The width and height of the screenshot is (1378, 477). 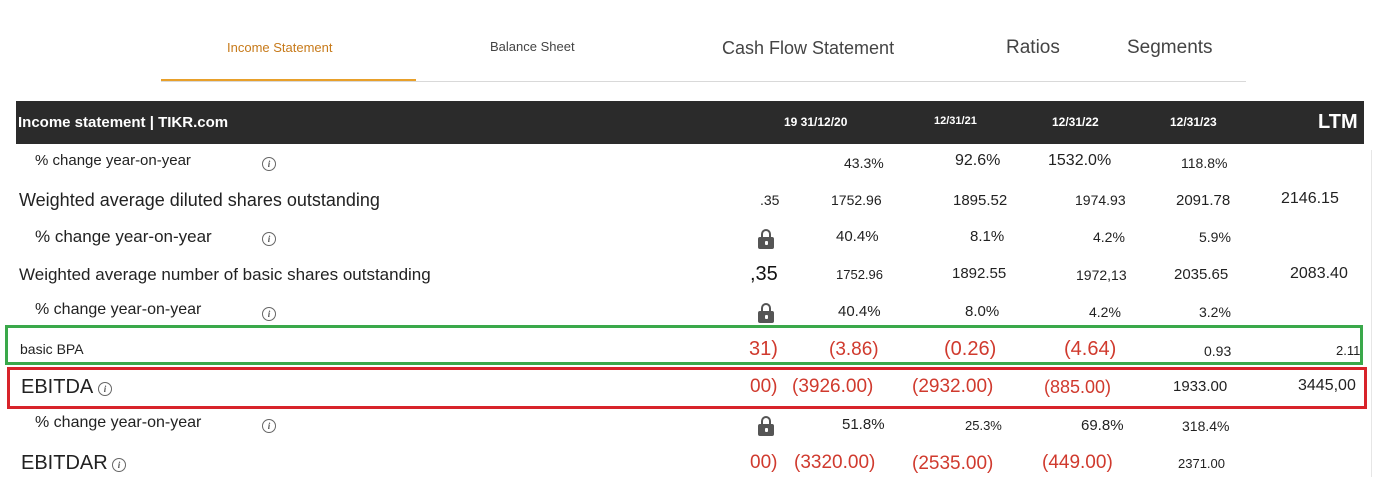 What do you see at coordinates (1218, 351) in the screenshot?
I see `cell-value: 0.93` at bounding box center [1218, 351].